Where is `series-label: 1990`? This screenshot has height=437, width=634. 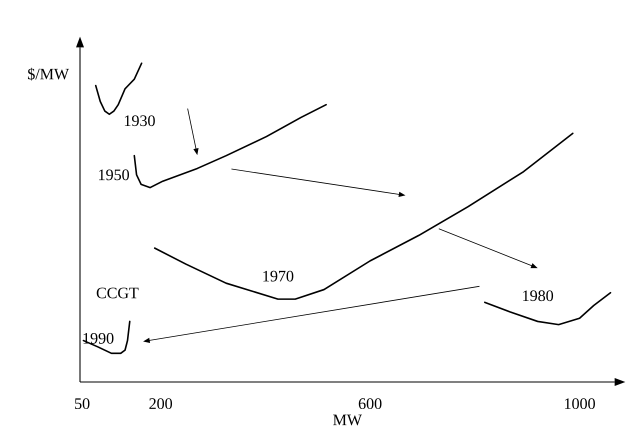
series-label: 1990 is located at coordinates (98, 338).